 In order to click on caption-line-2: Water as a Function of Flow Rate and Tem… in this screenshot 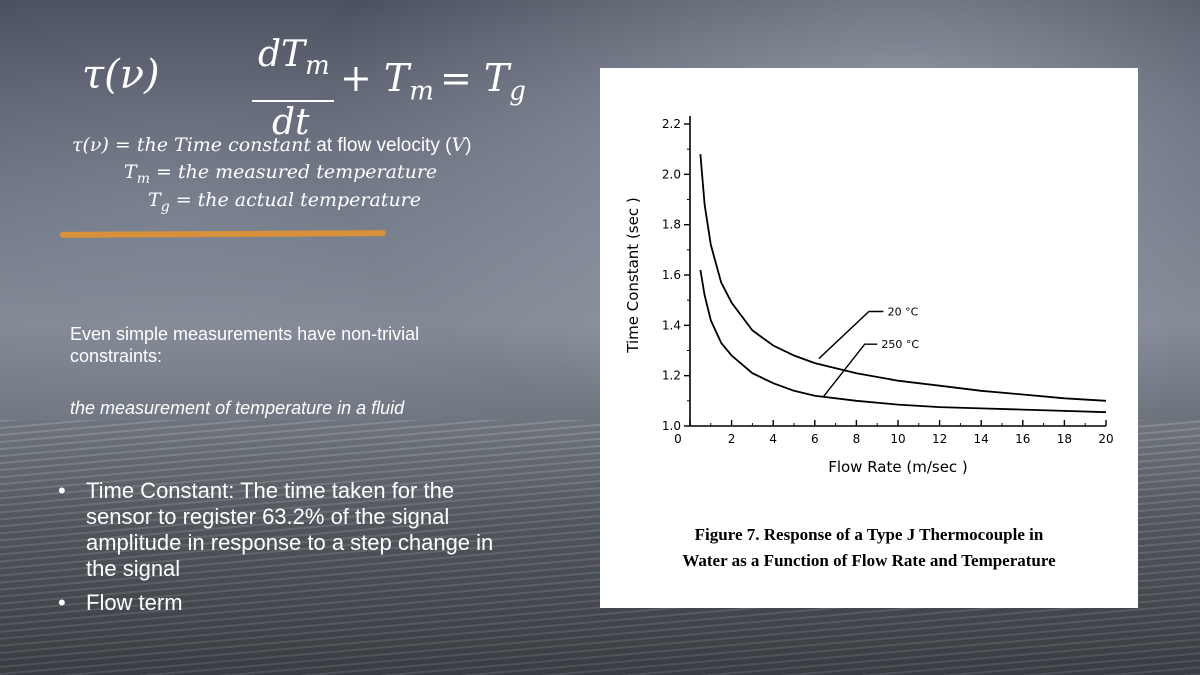, I will do `click(869, 560)`.